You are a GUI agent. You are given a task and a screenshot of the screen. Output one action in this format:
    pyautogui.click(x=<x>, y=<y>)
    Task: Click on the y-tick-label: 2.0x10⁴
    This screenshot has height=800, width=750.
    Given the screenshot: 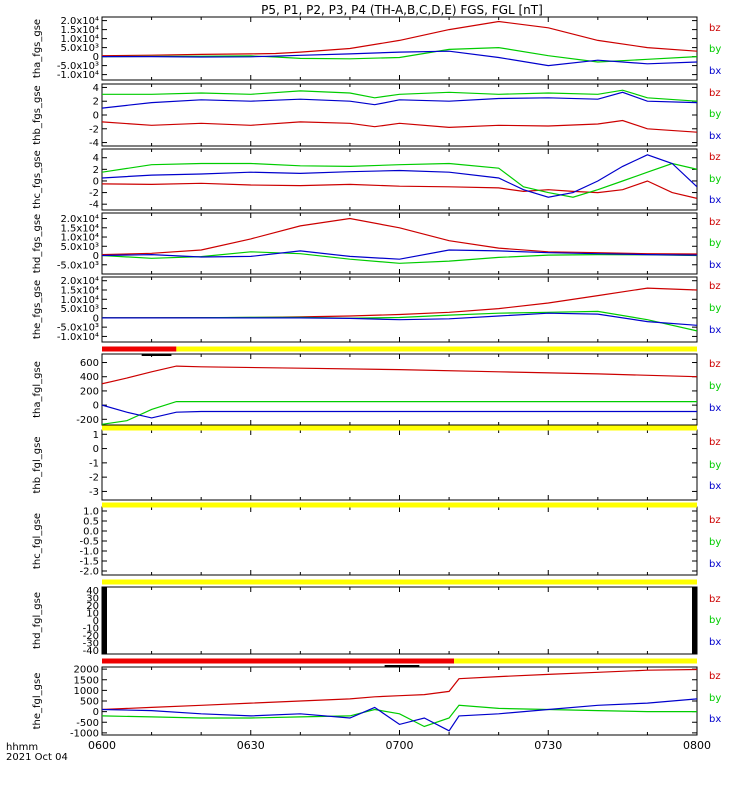 What is the action you would take?
    pyautogui.click(x=79, y=281)
    